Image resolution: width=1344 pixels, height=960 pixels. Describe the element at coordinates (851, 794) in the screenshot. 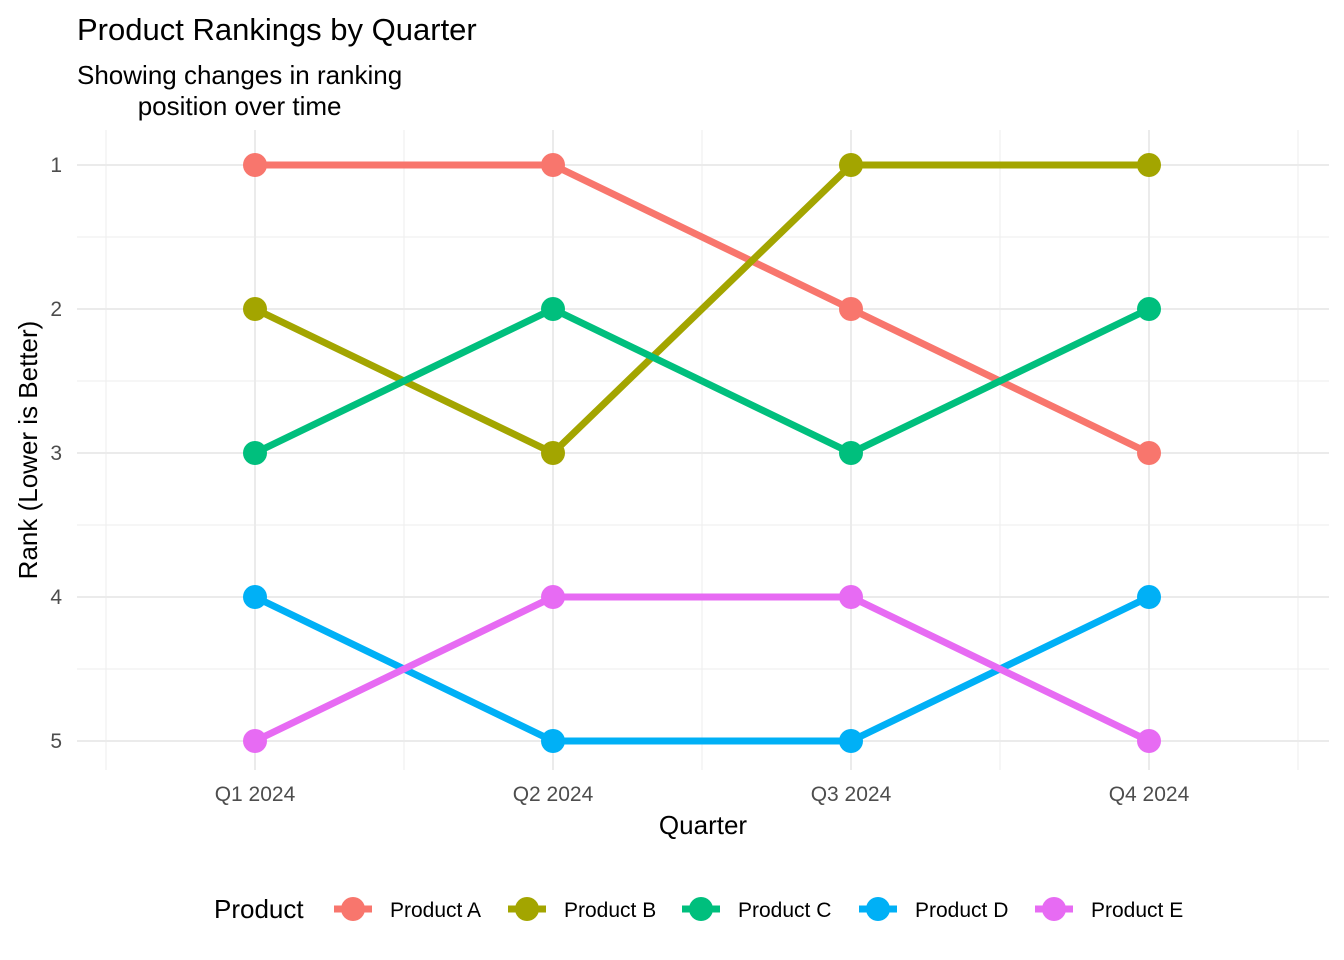

I see `x-tick-label: Q3 2024` at that location.